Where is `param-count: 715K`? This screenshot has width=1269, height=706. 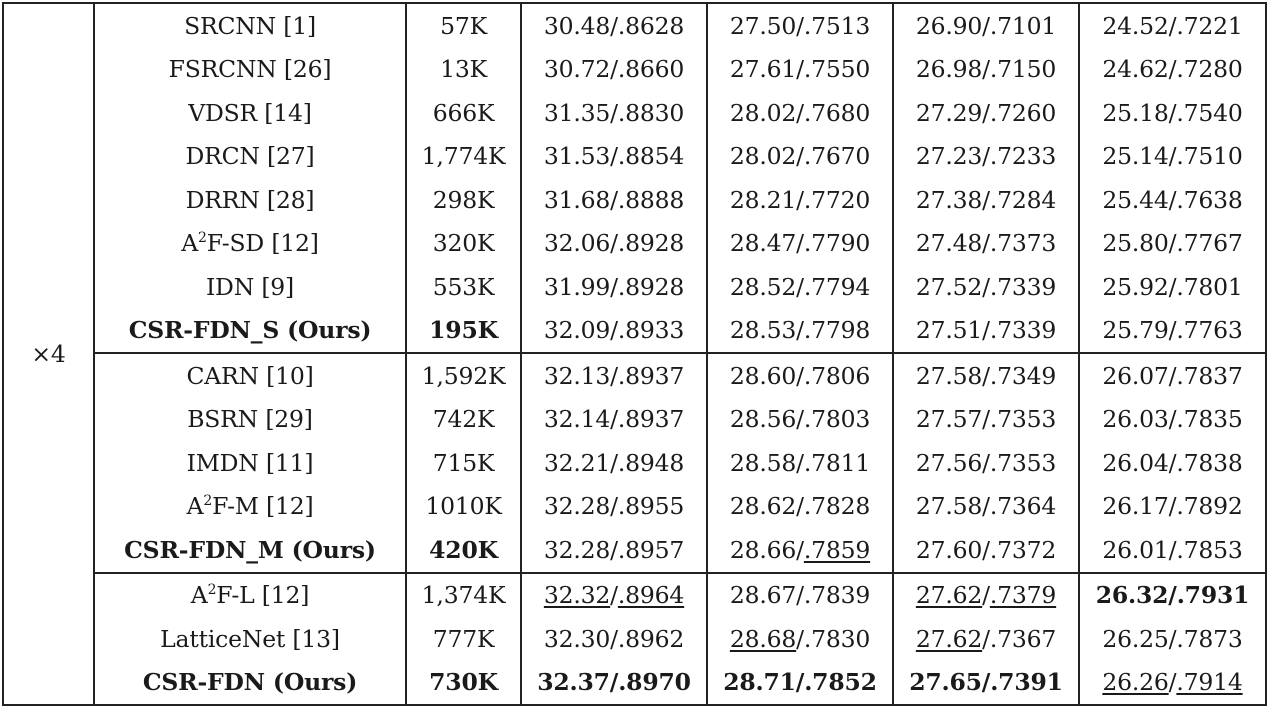
param-count: 715K is located at coordinates (463, 463).